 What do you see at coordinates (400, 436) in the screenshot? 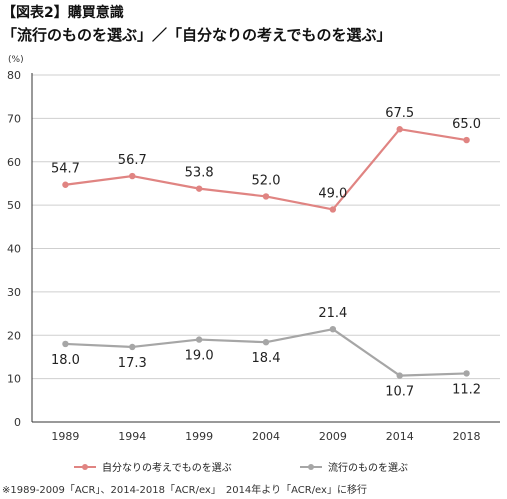
I see `x-tick-label-2014: 2014` at bounding box center [400, 436].